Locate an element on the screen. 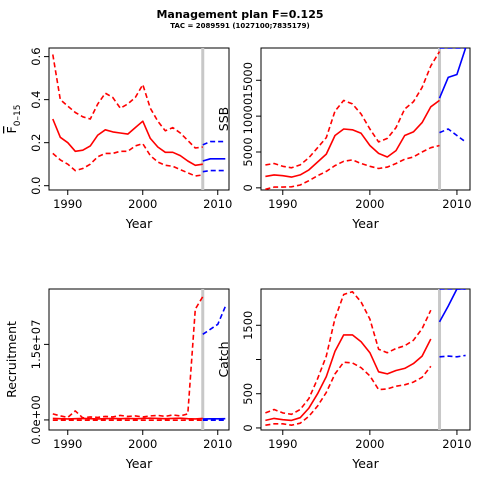 This screenshot has width=480, height=480. y-tick-label: 0.6 is located at coordinates (36, 56).